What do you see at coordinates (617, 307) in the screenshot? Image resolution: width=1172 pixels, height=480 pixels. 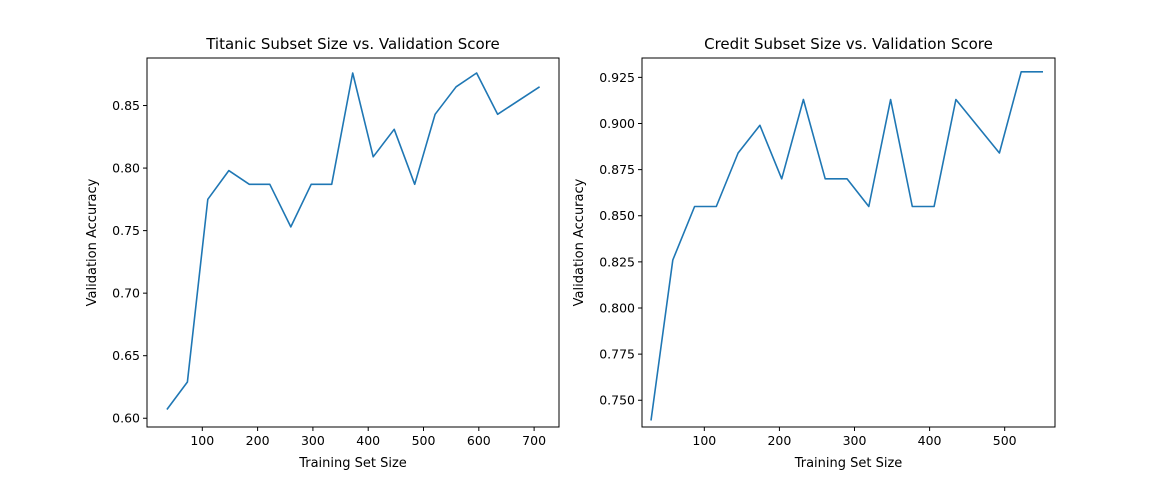 I see `y-tick-label: 0.800` at bounding box center [617, 307].